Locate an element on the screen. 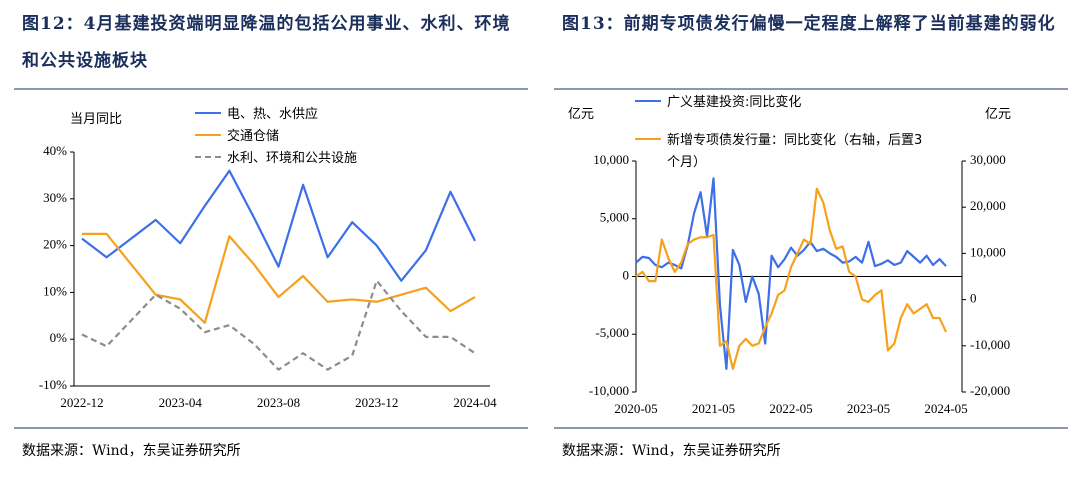  x-tick-label: 2023-12 is located at coordinates (376, 402).